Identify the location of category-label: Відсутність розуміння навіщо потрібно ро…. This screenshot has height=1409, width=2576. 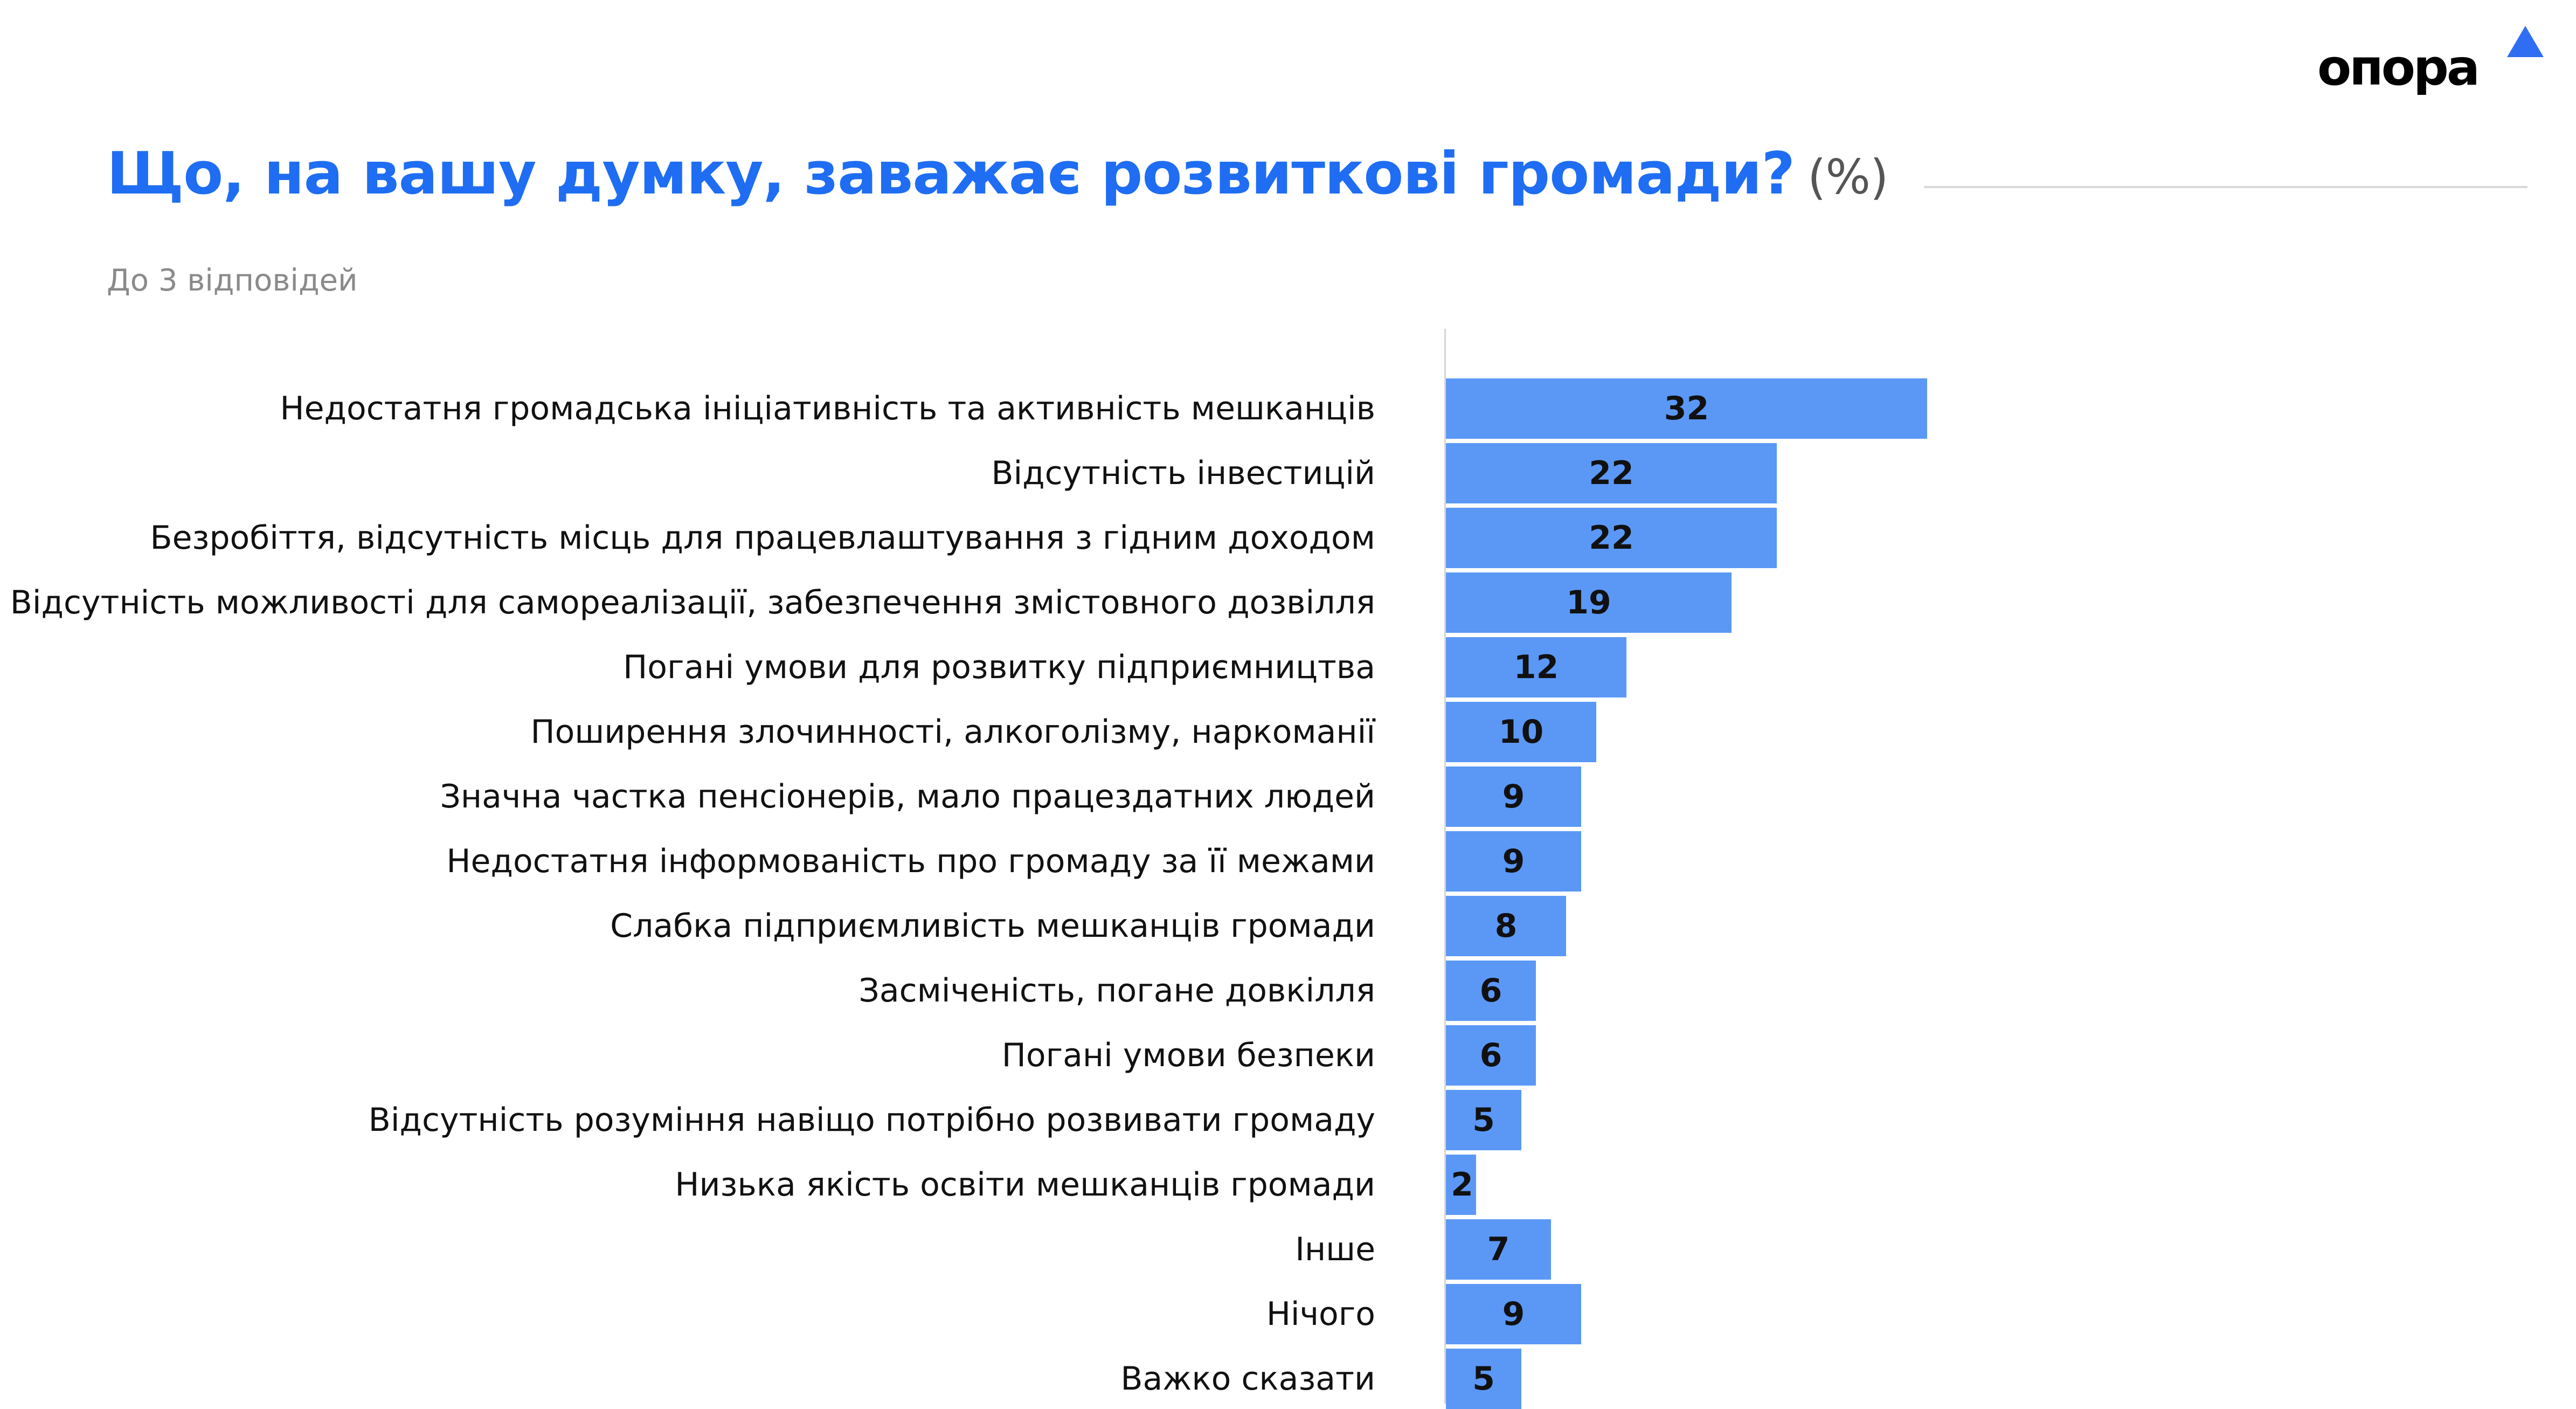
(871, 1120).